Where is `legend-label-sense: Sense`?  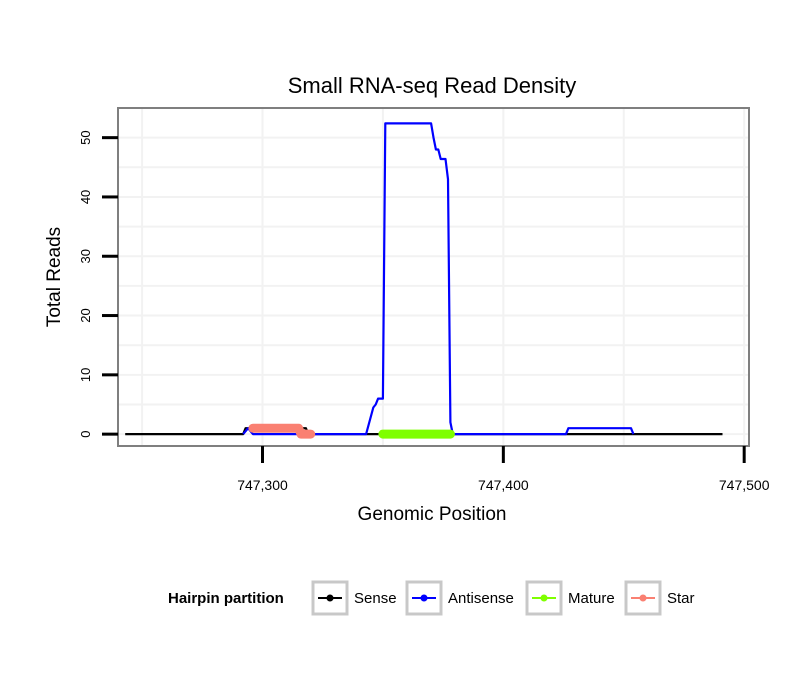 legend-label-sense: Sense is located at coordinates (375, 598).